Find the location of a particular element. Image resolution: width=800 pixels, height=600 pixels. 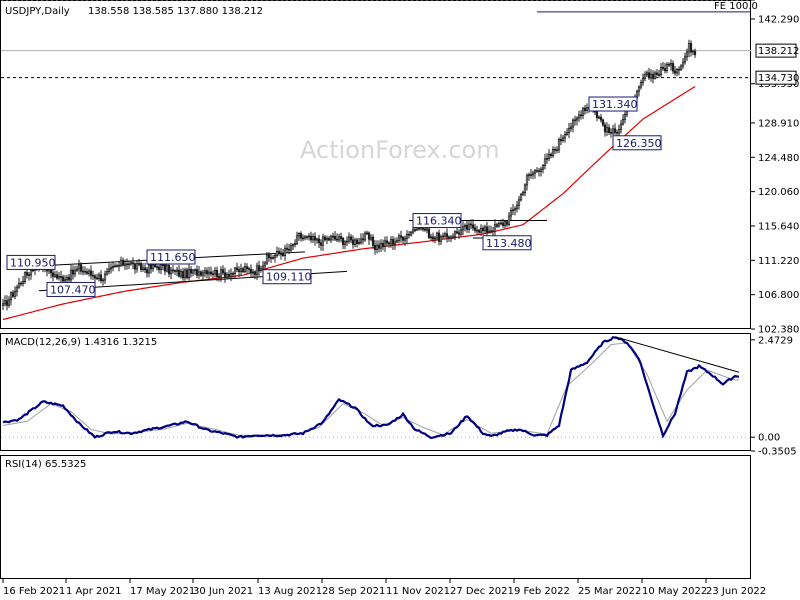

price-y-tick-label: 128.910 is located at coordinates (778, 123).